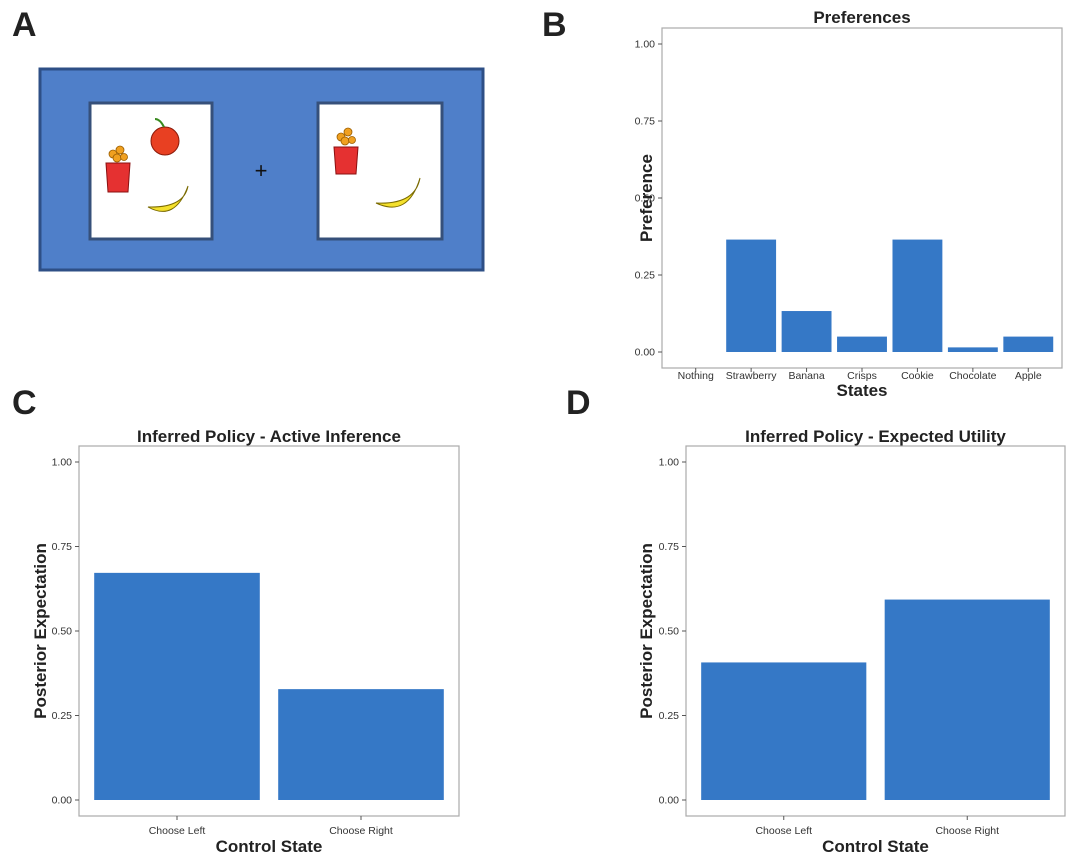  I want to click on y-axis-title: Preference, so click(646, 198).